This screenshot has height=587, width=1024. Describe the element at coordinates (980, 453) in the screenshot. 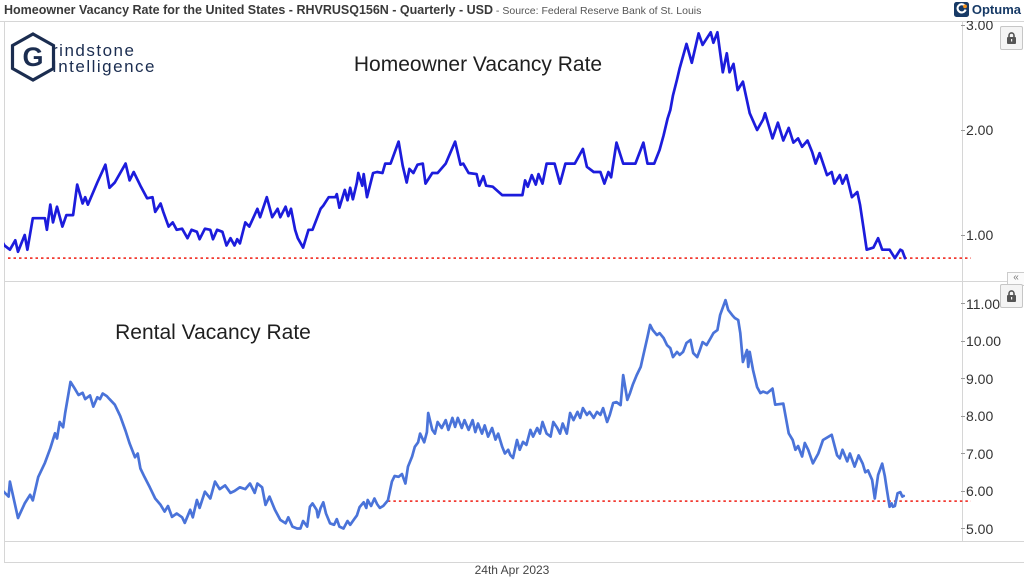

I see `y-axis-label-7.00: 7.00` at that location.